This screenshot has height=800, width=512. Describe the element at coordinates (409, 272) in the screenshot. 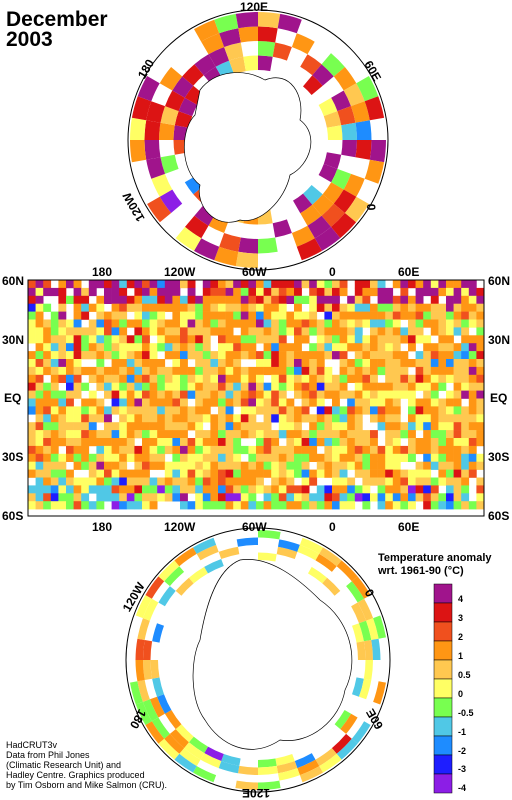

I see `top-lon-60e: 60E` at that location.